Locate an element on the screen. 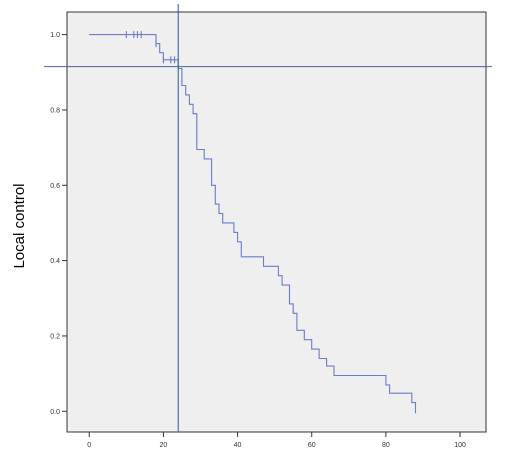 The image size is (507, 460). y-axis: 0.0 0.2 0.4 0.6 0.8 1.0 is located at coordinates (58, 224).